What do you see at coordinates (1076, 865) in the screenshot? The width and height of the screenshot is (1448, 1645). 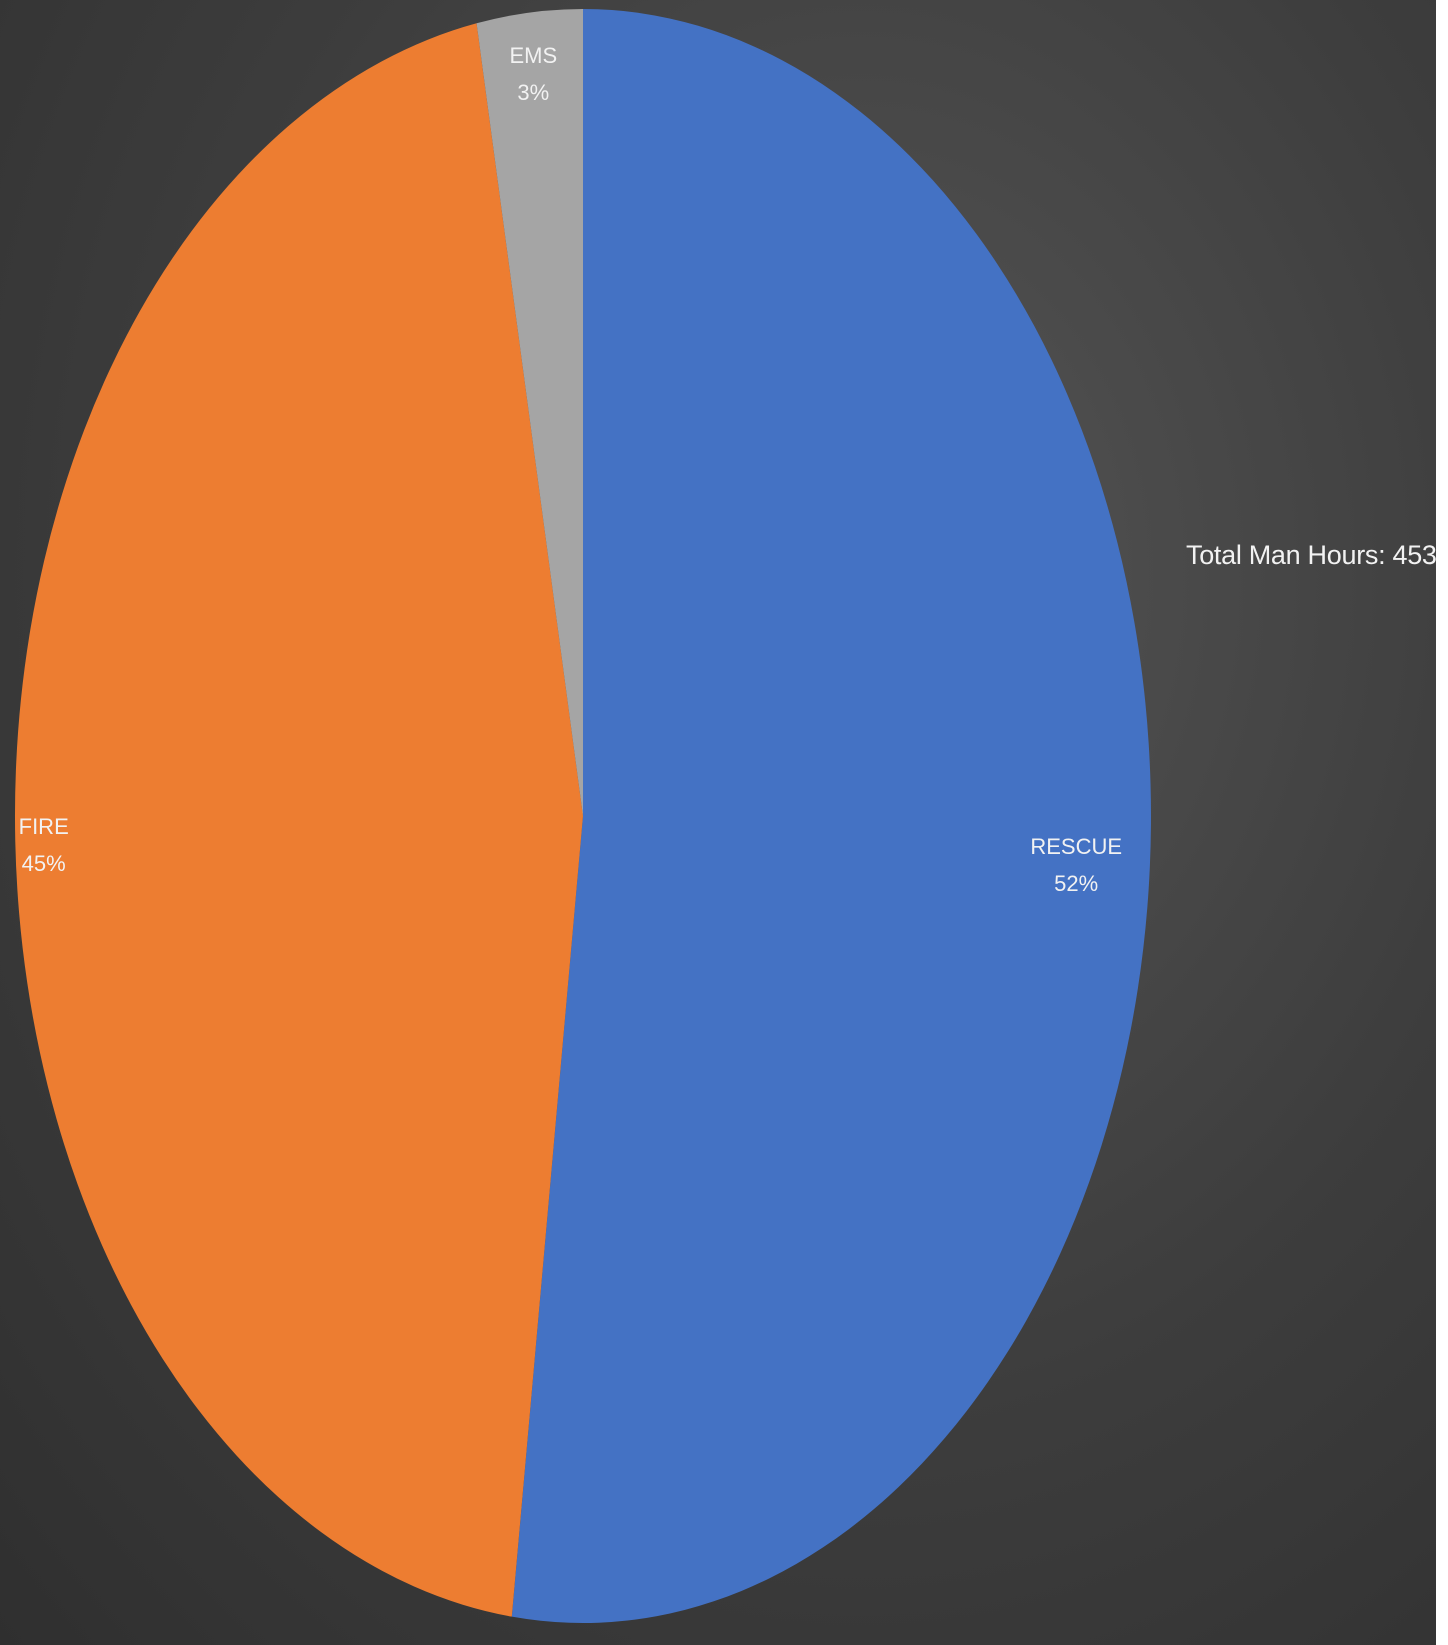 I see `slice-label-rescue: RESCUE 52%` at bounding box center [1076, 865].